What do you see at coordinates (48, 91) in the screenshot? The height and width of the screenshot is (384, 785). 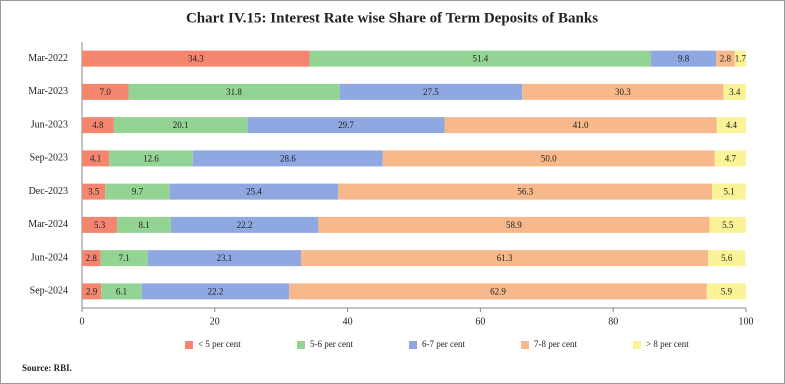 I see `y-tick-label: Mar-2023` at bounding box center [48, 91].